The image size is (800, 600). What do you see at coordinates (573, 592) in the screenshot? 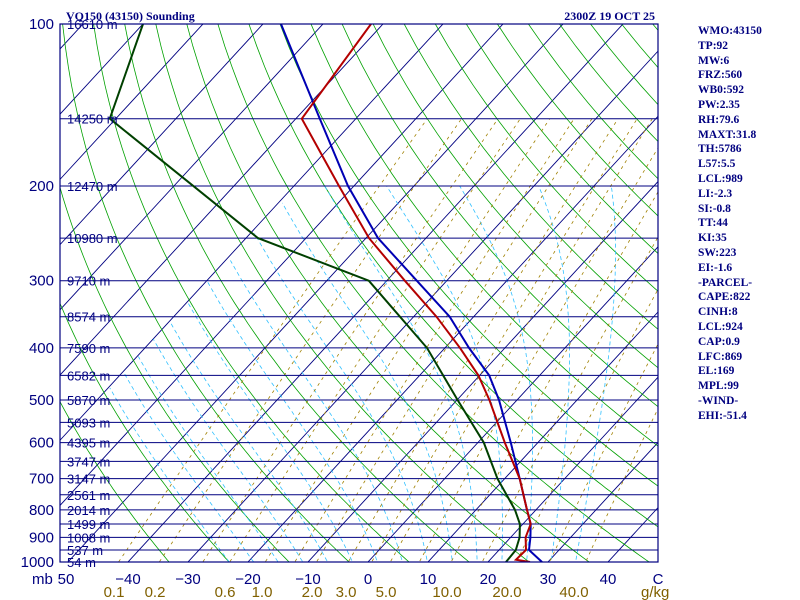
I see `mixing-ratio-label: 40.0` at bounding box center [573, 592].